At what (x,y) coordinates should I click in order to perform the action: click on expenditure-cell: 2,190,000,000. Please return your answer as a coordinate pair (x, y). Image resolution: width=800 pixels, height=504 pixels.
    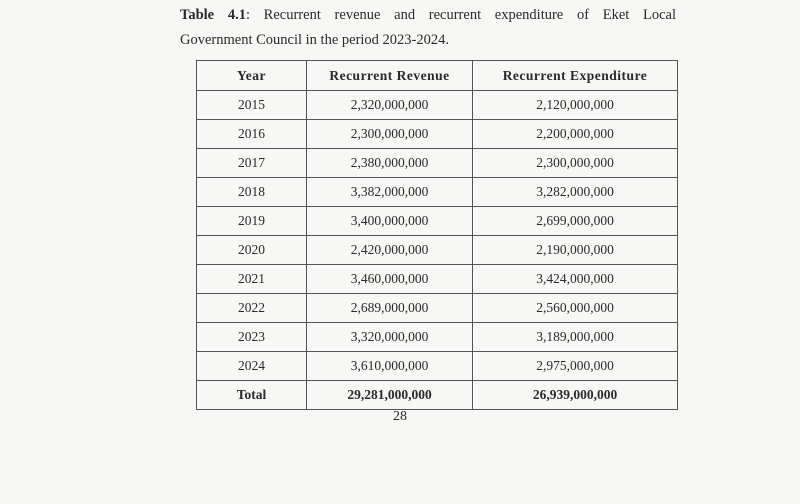
    Looking at the image, I should click on (575, 250).